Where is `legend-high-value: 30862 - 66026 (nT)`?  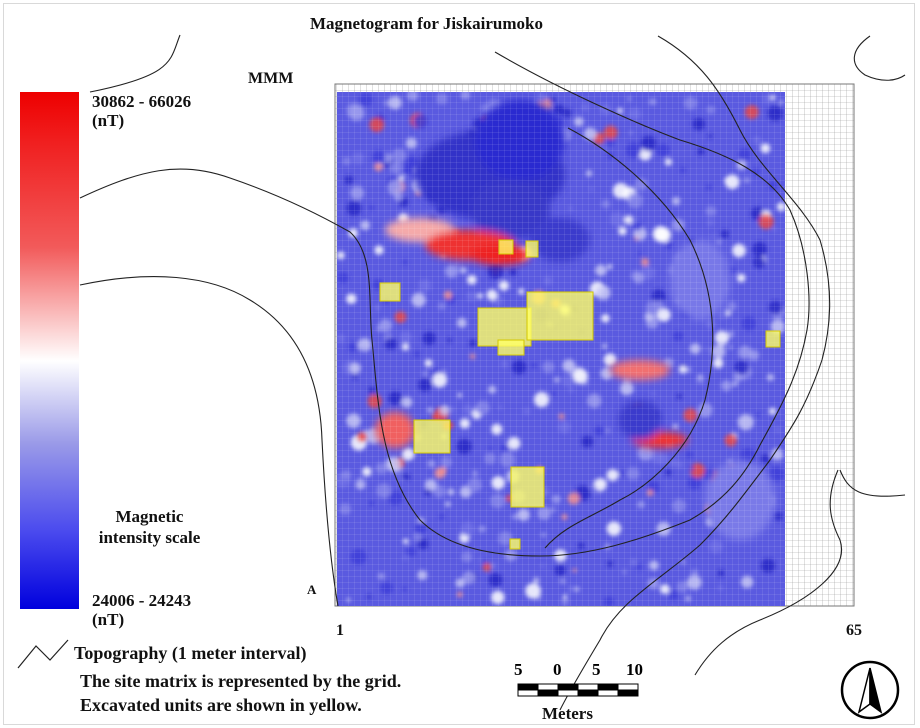
legend-high-value: 30862 - 66026 (nT) is located at coordinates (141, 111).